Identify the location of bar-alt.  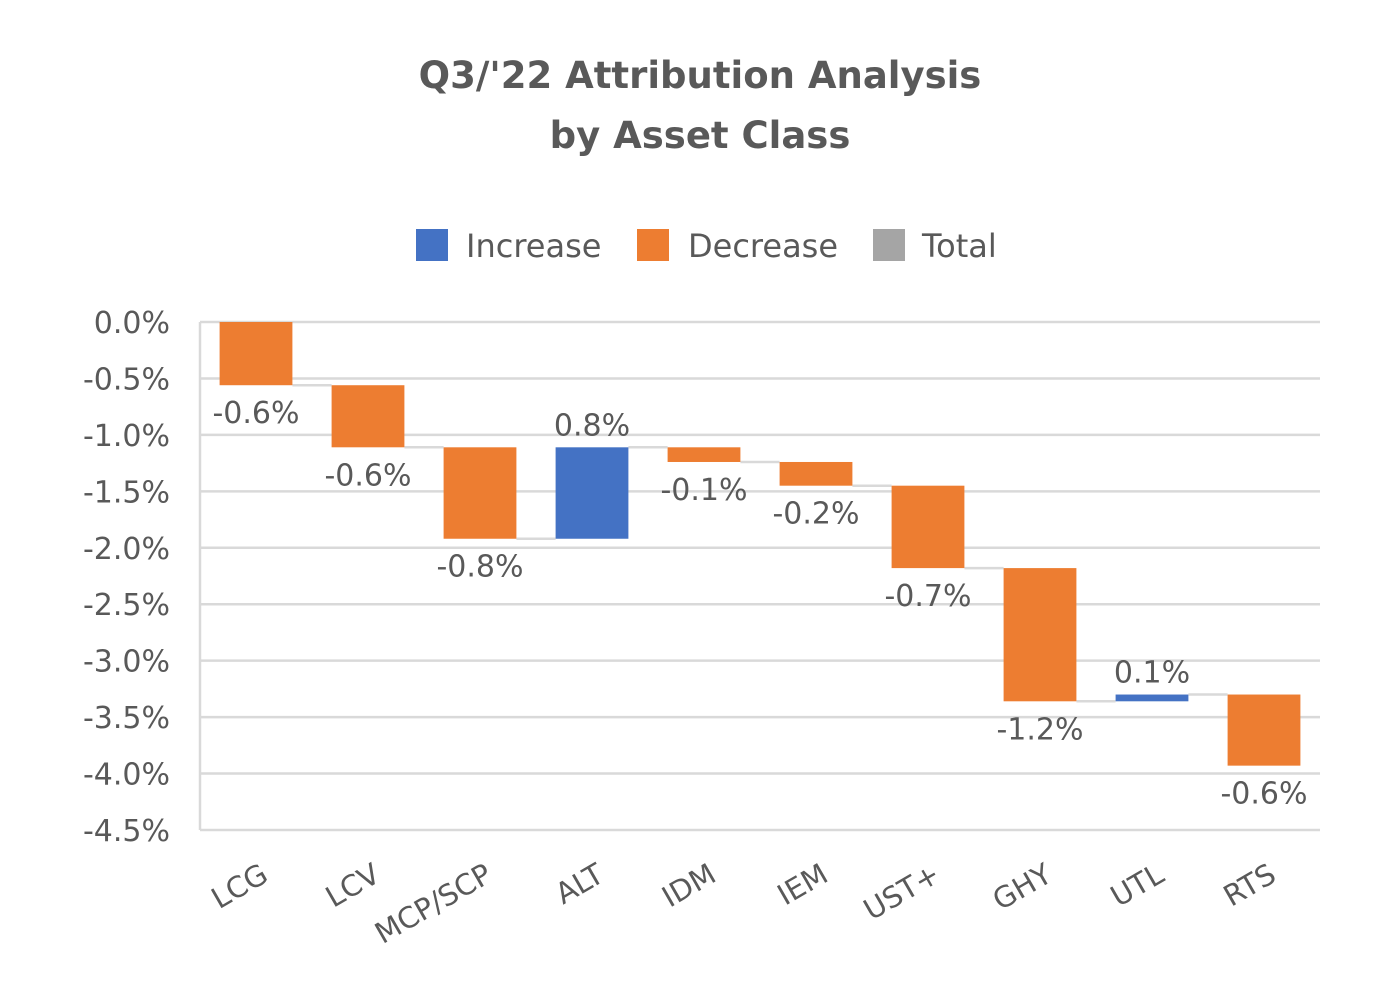
(592, 493).